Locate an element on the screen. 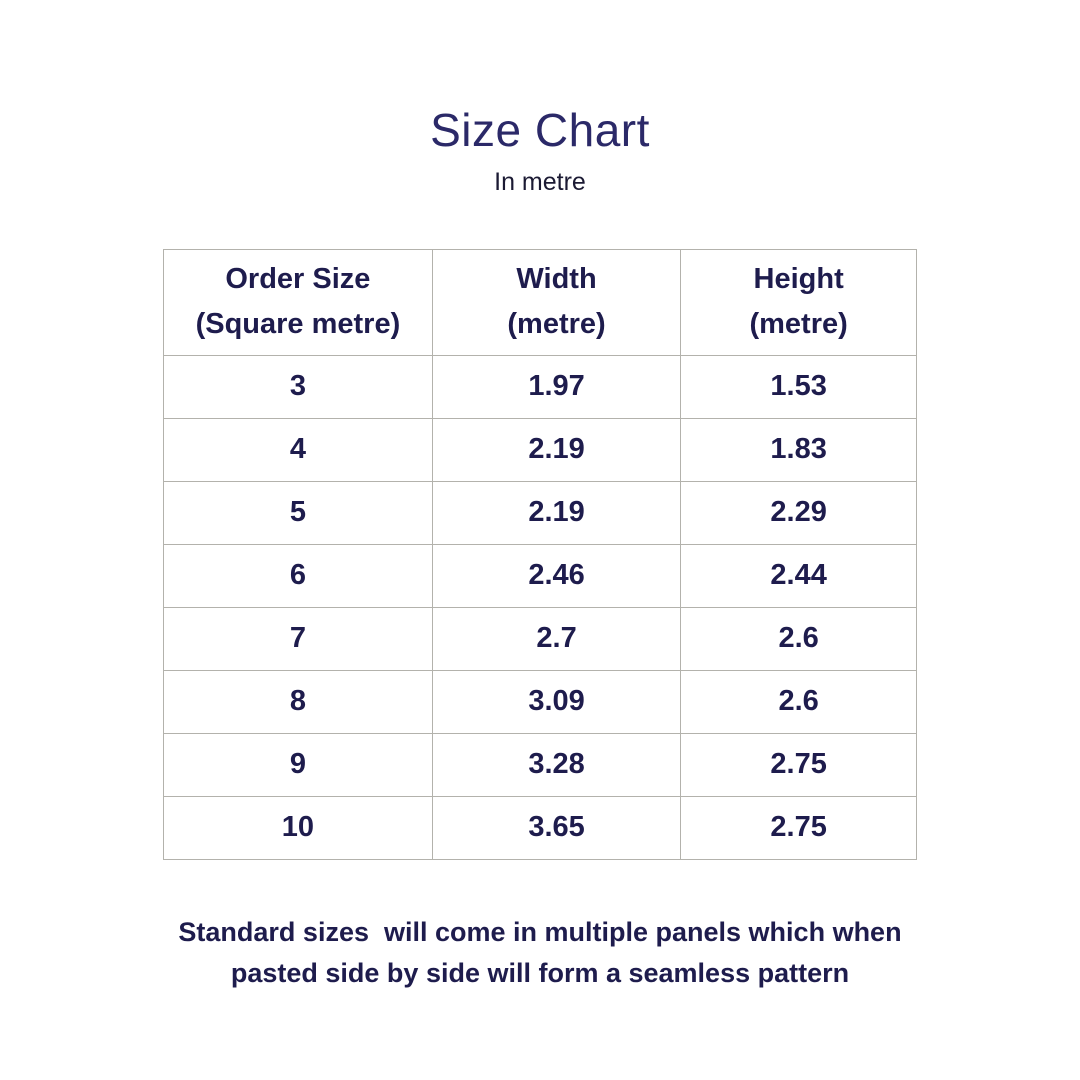 The width and height of the screenshot is (1080, 1080). width-cell: 2.46 is located at coordinates (556, 575).